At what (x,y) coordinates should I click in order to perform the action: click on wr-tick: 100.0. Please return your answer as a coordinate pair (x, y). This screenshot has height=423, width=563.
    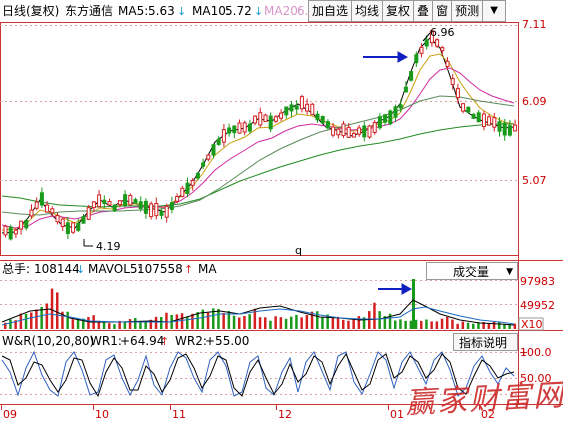
    Looking at the image, I should click on (536, 352).